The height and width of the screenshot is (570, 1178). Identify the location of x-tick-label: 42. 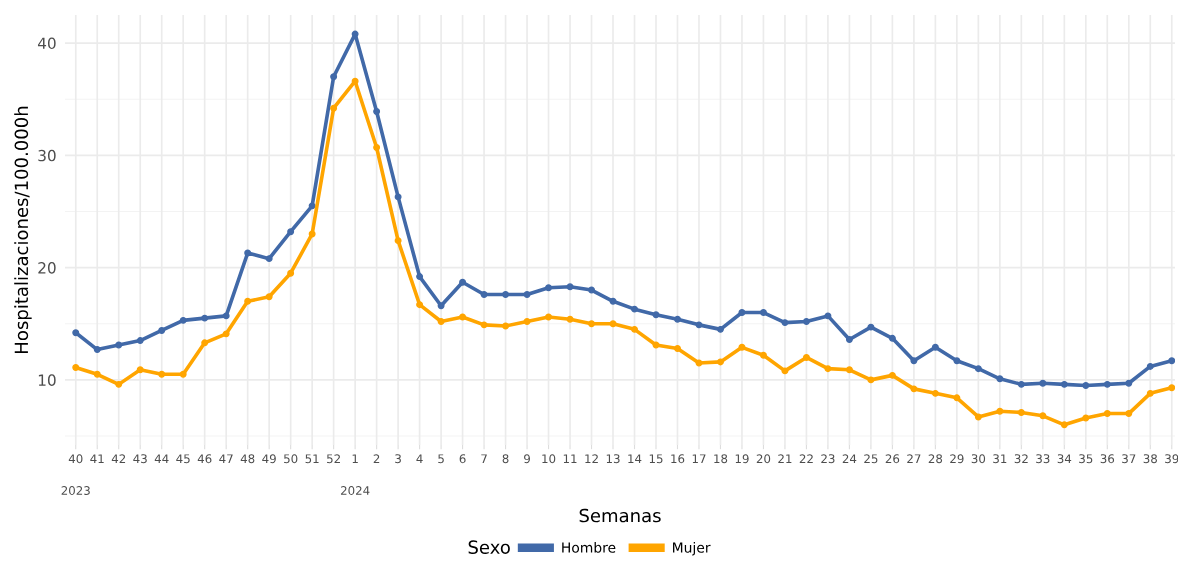
(118, 458).